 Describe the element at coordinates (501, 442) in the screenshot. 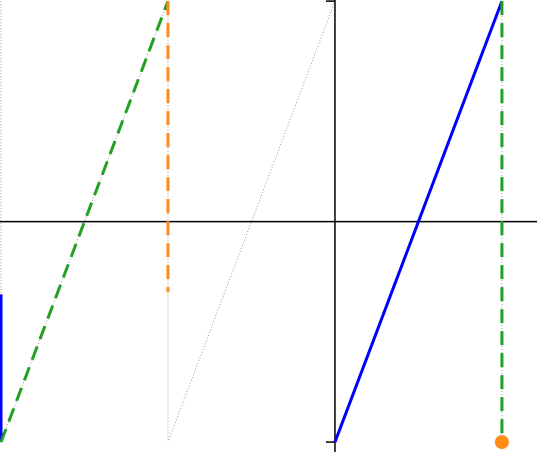

I see `marker` at that location.